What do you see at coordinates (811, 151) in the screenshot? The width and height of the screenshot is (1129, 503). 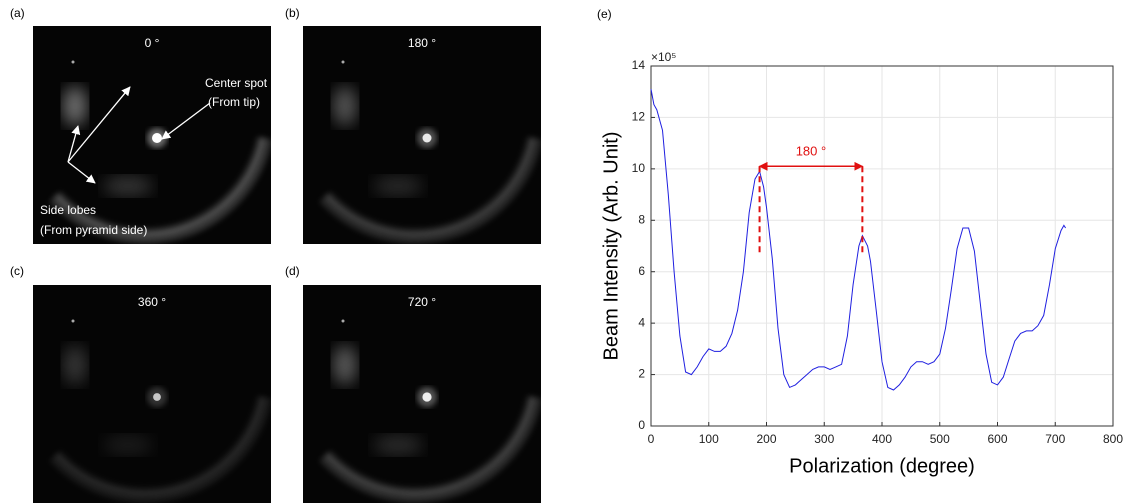 I see `annotation-text: 180 °` at bounding box center [811, 151].